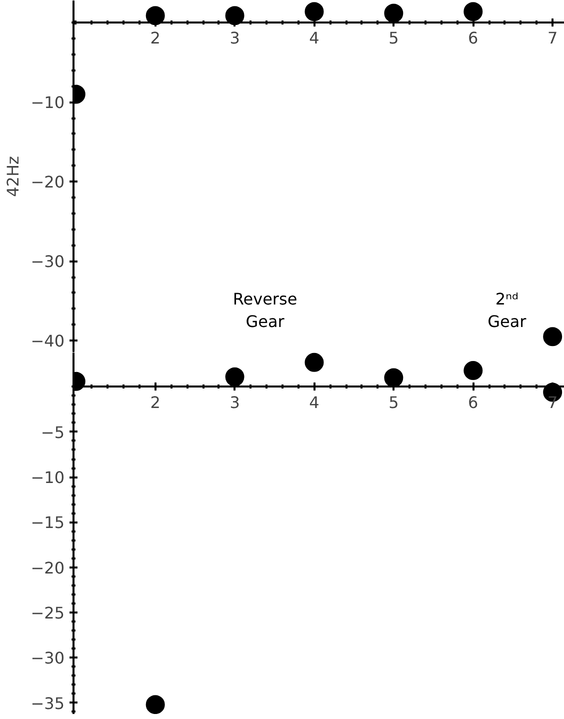 Image resolution: width=564 pixels, height=719 pixels. I want to click on y-tick-label: −35, so click(47, 703).